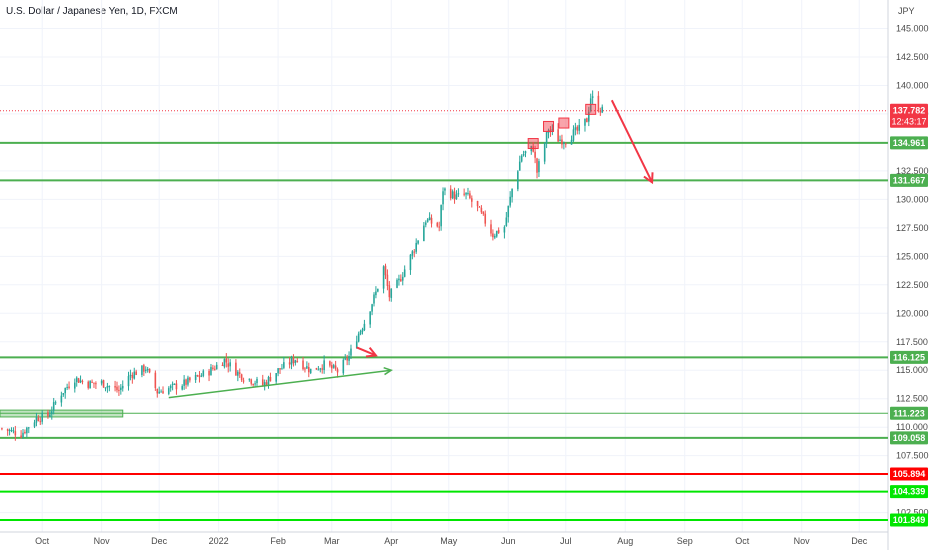  Describe the element at coordinates (912, 342) in the screenshot. I see `price-tick-label-10: 117.500` at that location.